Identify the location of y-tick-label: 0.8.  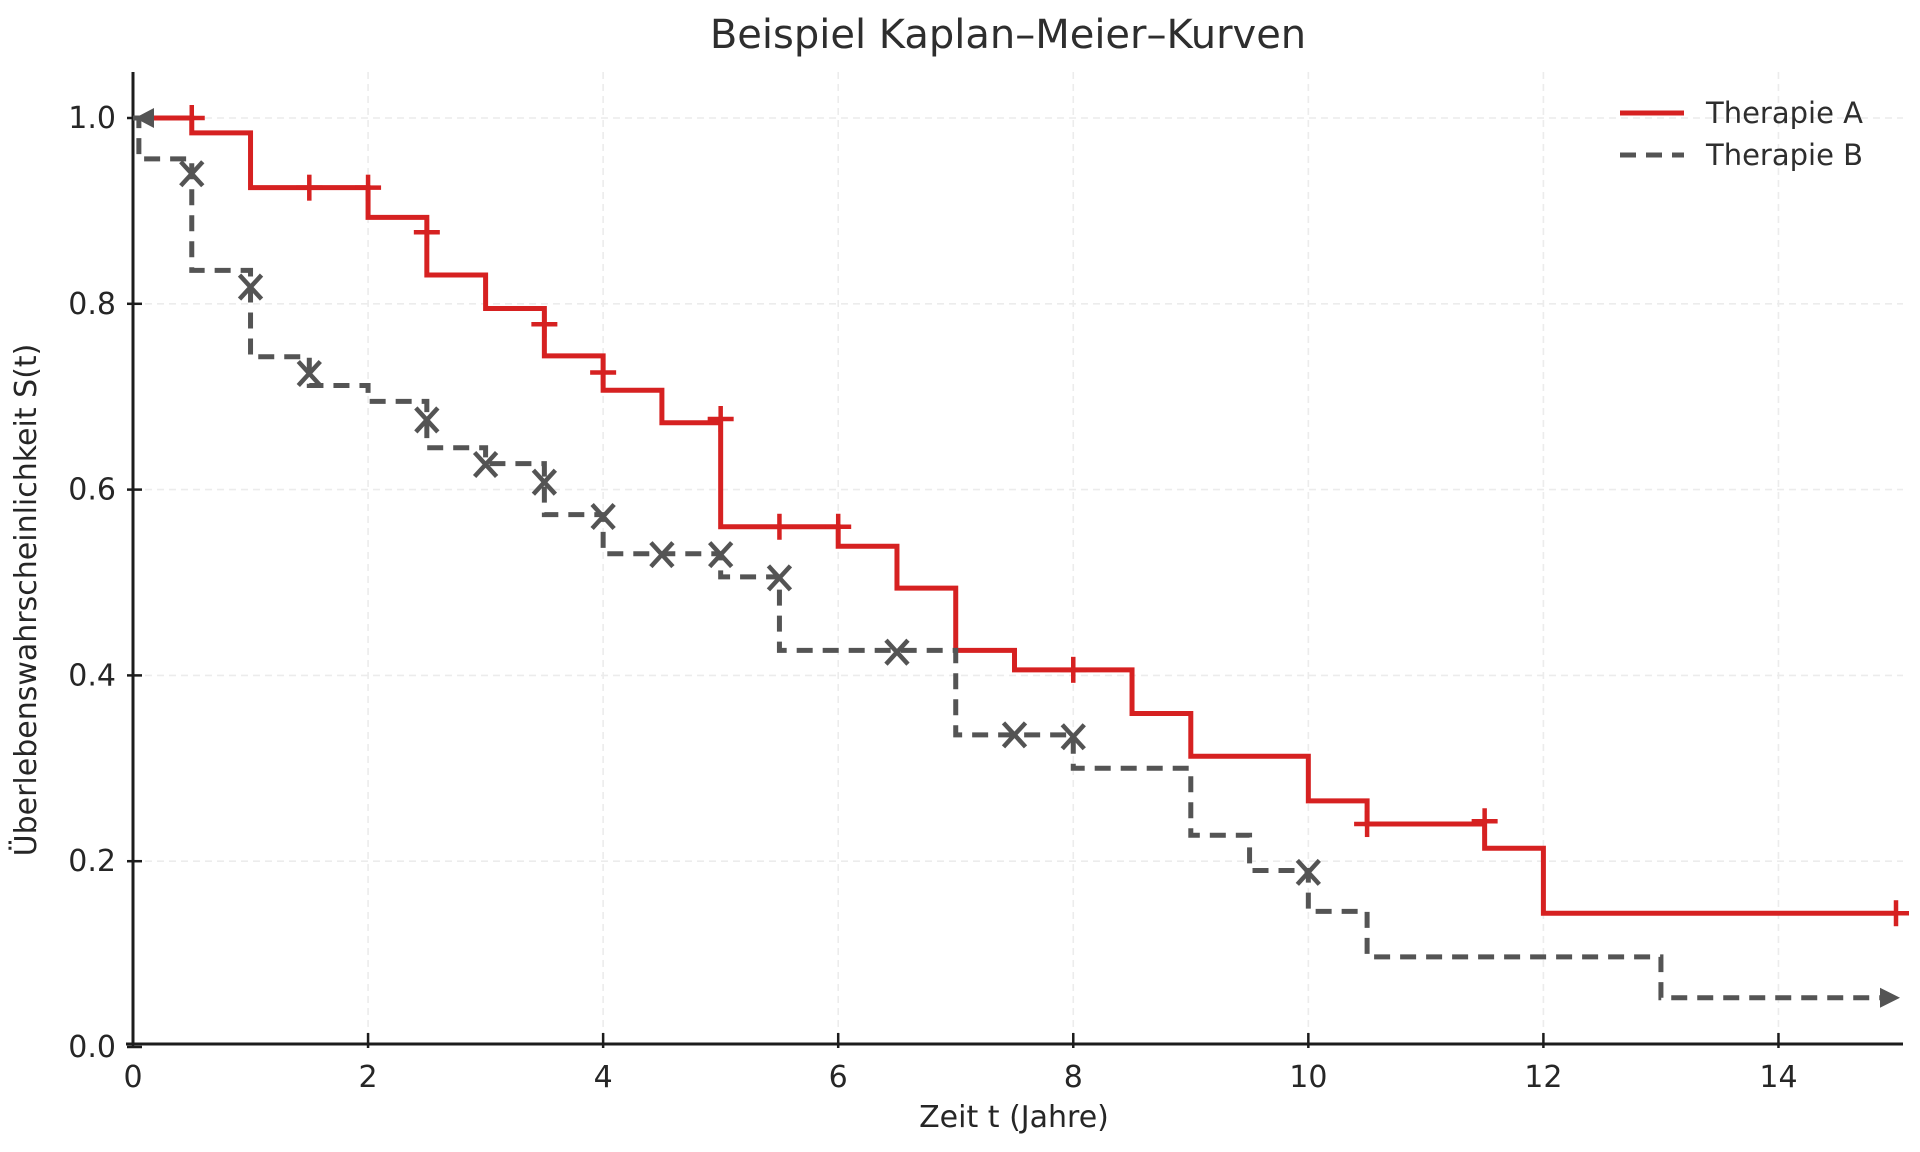
(92, 304).